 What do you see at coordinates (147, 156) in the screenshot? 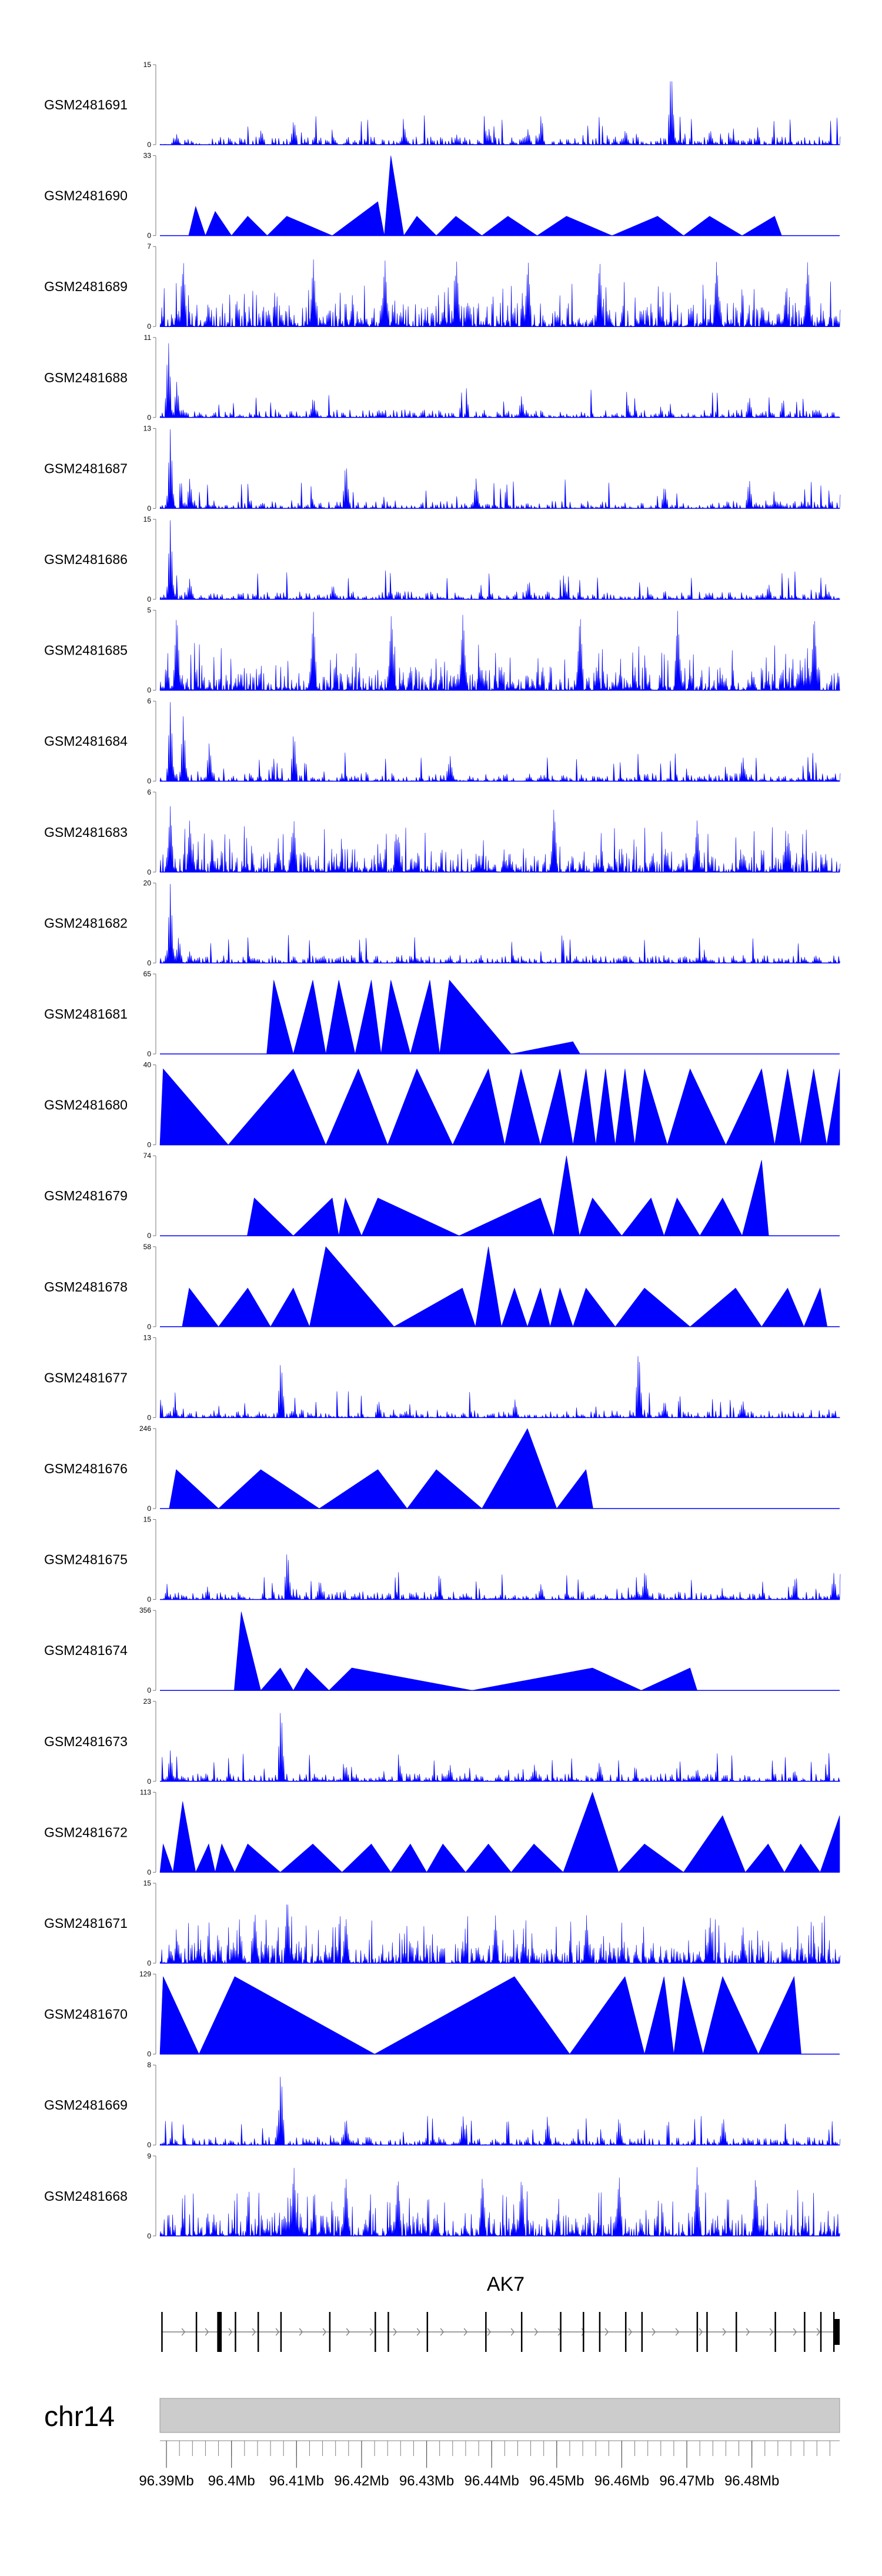
I see `y-max-label: 33` at bounding box center [147, 156].